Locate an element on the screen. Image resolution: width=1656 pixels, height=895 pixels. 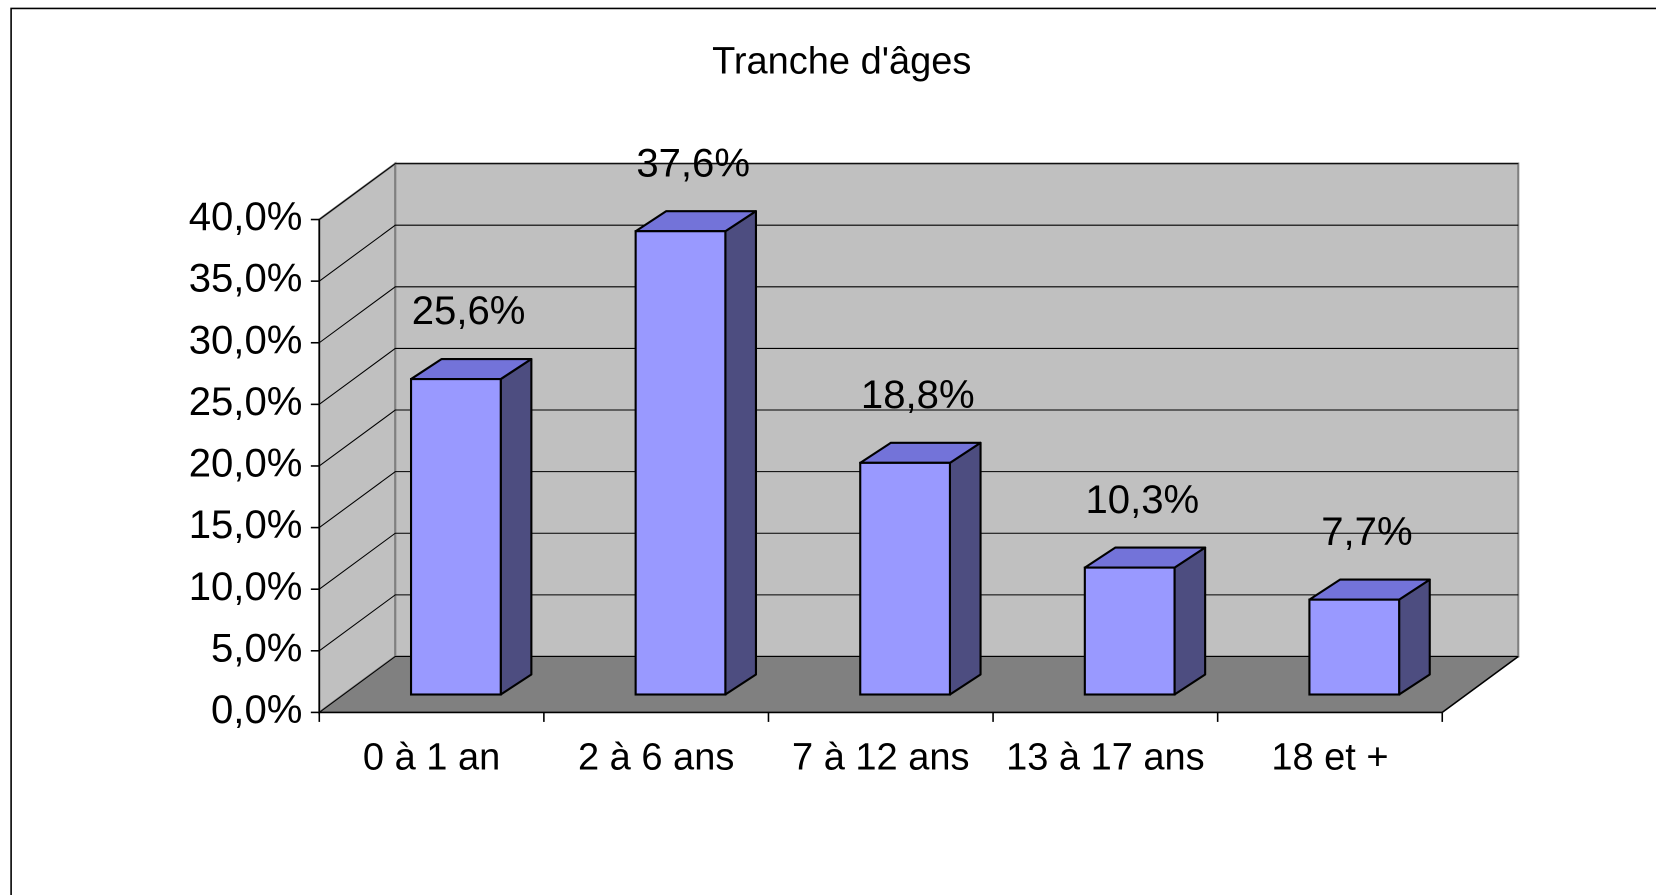
x-tick-label-box: 13 à 17 ans is located at coordinates (1105, 756).